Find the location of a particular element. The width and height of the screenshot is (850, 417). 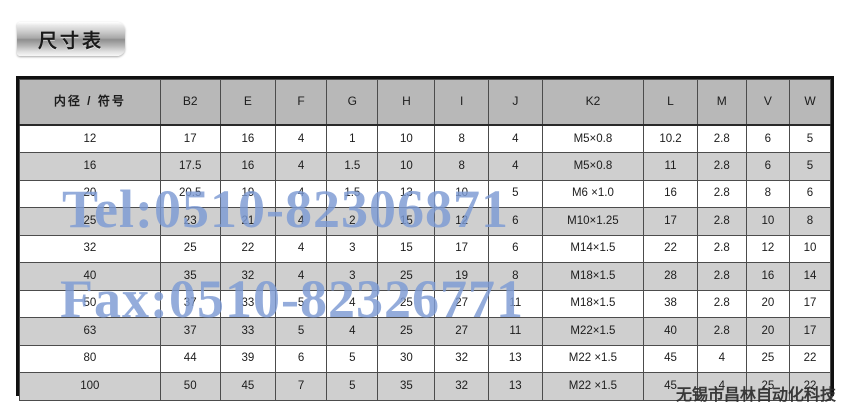

sheet-title-badge: 尺寸表 is located at coordinates (71, 39).